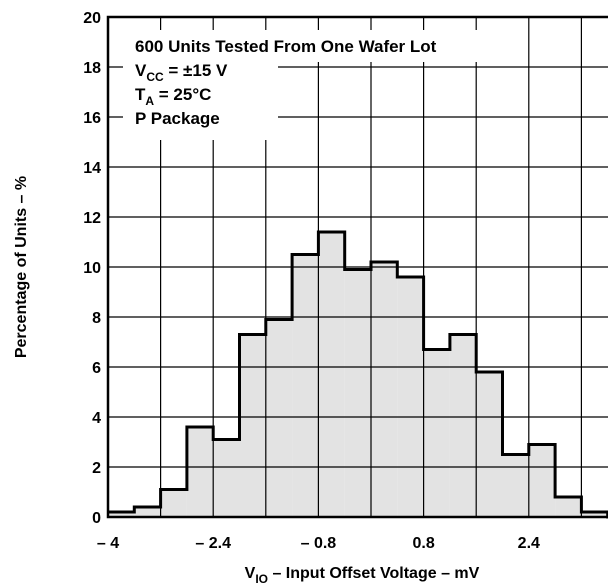 The height and width of the screenshot is (585, 608). Describe the element at coordinates (92, 168) in the screenshot. I see `y-tick-label: 14` at that location.